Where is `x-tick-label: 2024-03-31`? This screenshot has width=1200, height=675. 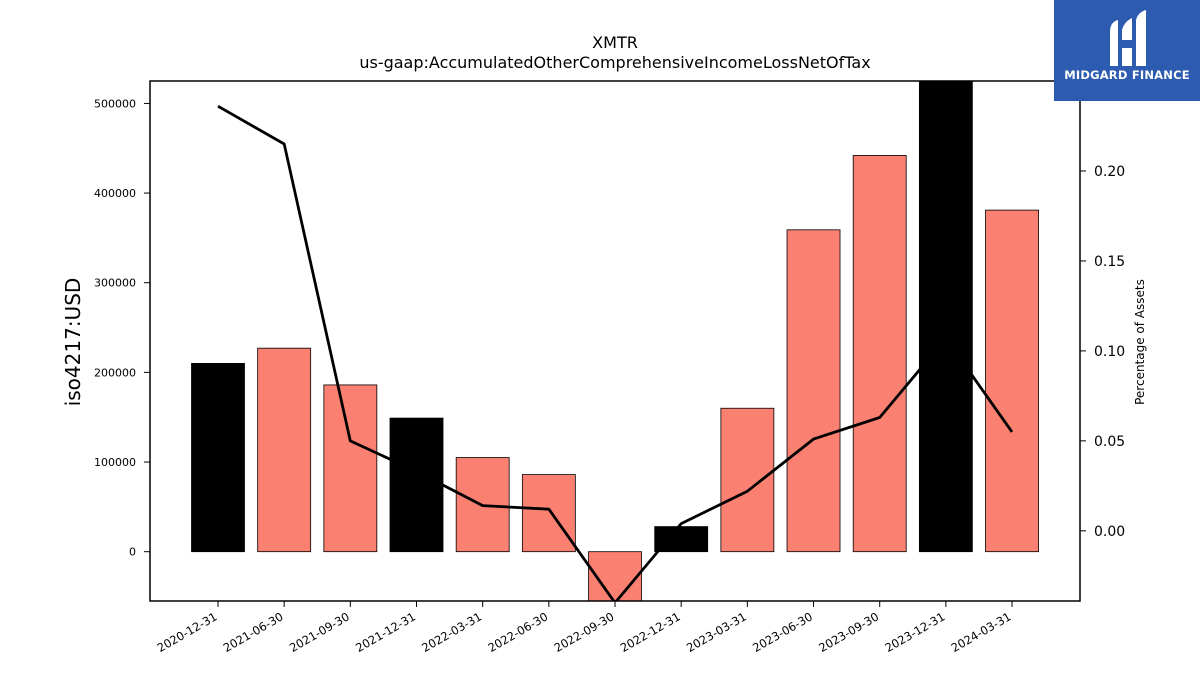
x-tick-label: 2024-03-31 is located at coordinates (981, 632).